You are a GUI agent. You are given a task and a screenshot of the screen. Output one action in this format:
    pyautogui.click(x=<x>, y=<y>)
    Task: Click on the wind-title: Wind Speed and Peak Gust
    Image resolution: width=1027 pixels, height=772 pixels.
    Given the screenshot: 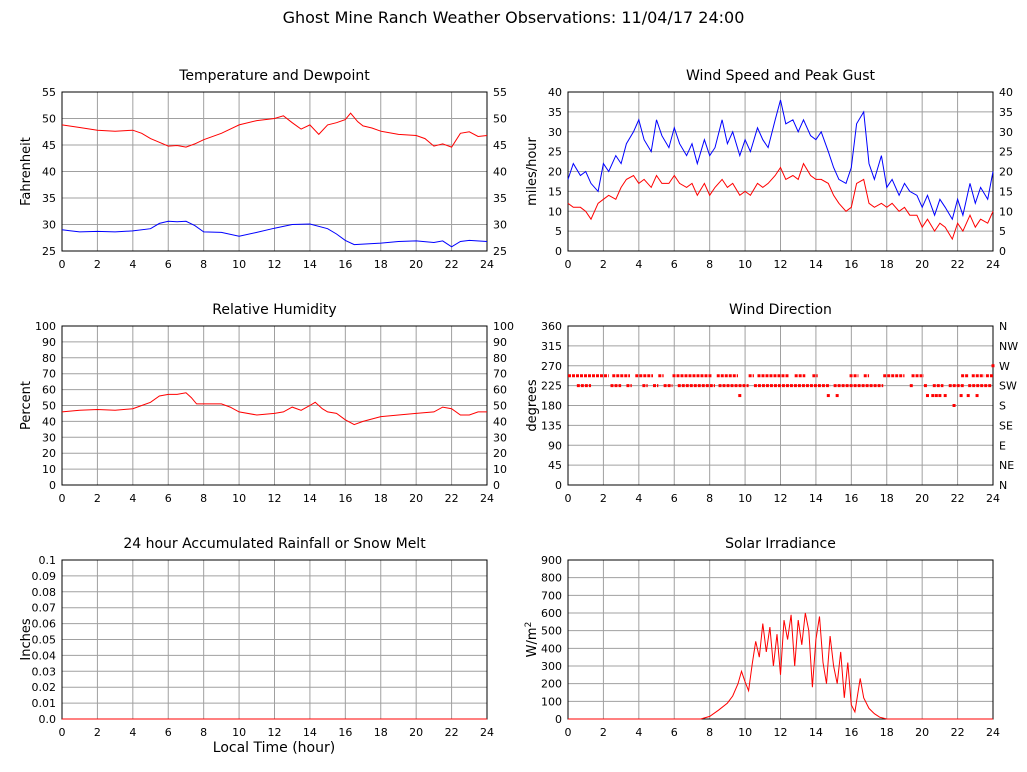 What is the action you would take?
    pyautogui.click(x=780, y=76)
    